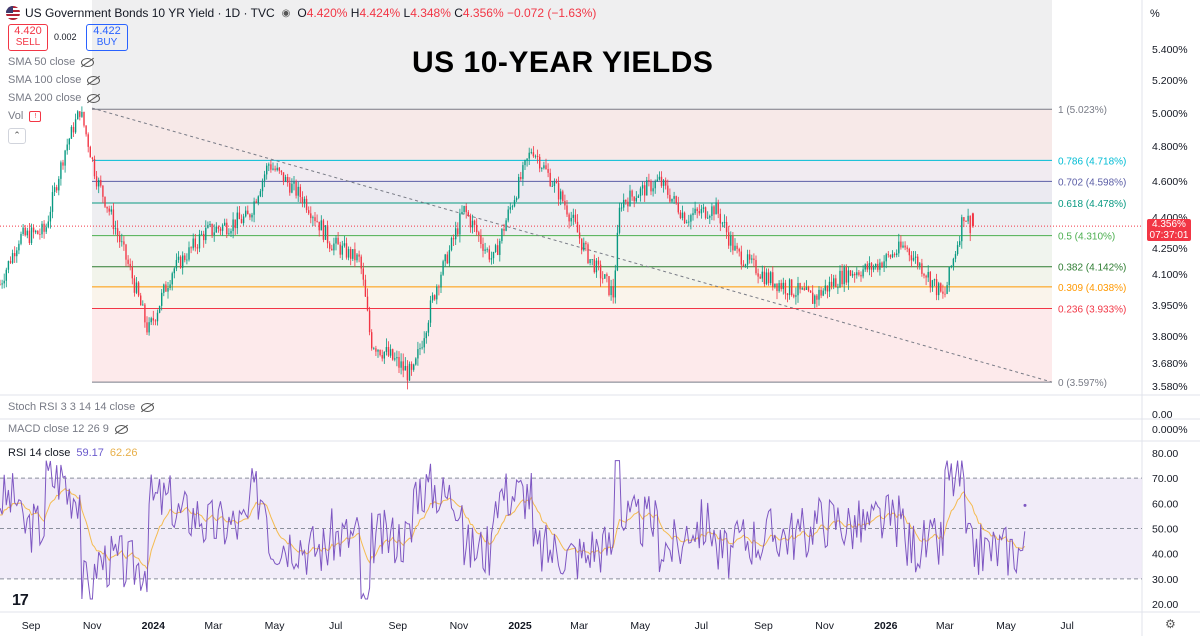 This screenshot has height=636, width=1200. I want to click on fib-level-label-0.236: 0.236 (3.933%), so click(1092, 310).